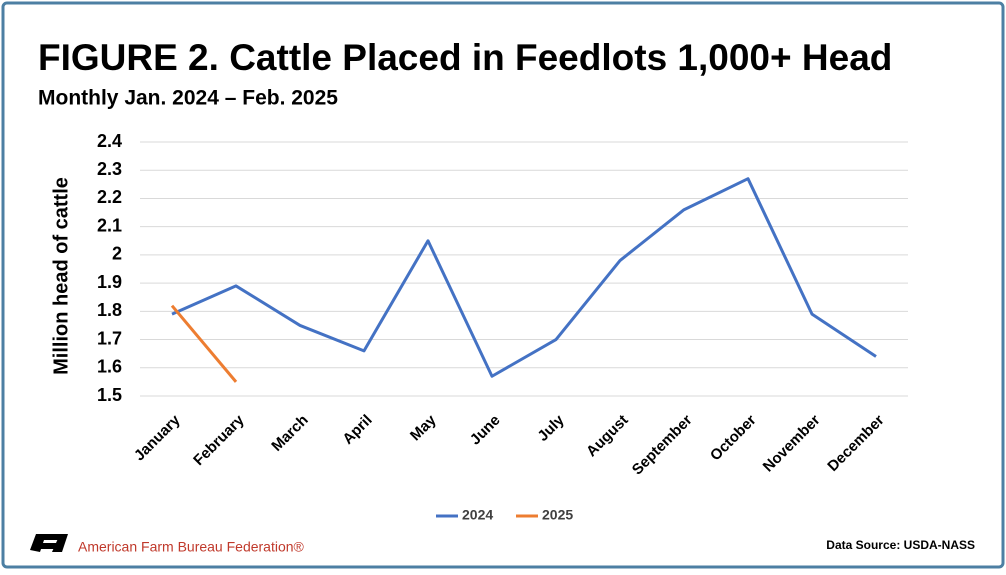  What do you see at coordinates (109, 395) in the screenshot?
I see `y-tick-label: 1.5` at bounding box center [109, 395].